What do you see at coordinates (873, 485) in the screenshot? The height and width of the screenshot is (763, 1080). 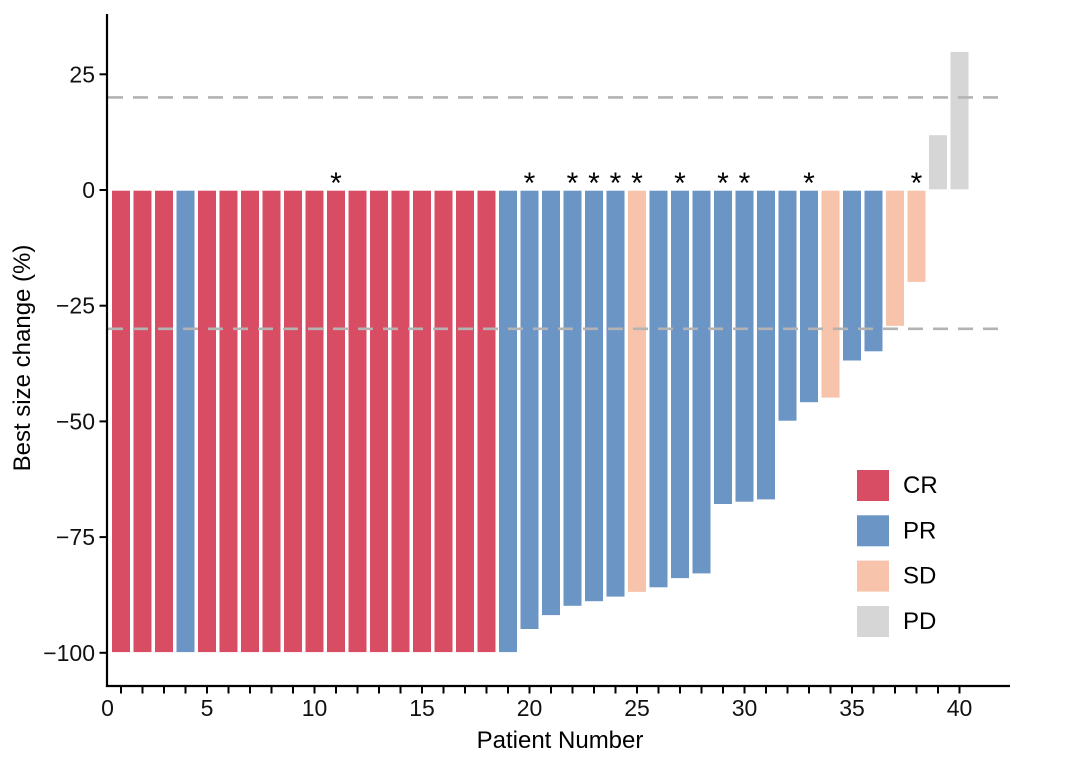 I see `legend-swatch-CR` at bounding box center [873, 485].